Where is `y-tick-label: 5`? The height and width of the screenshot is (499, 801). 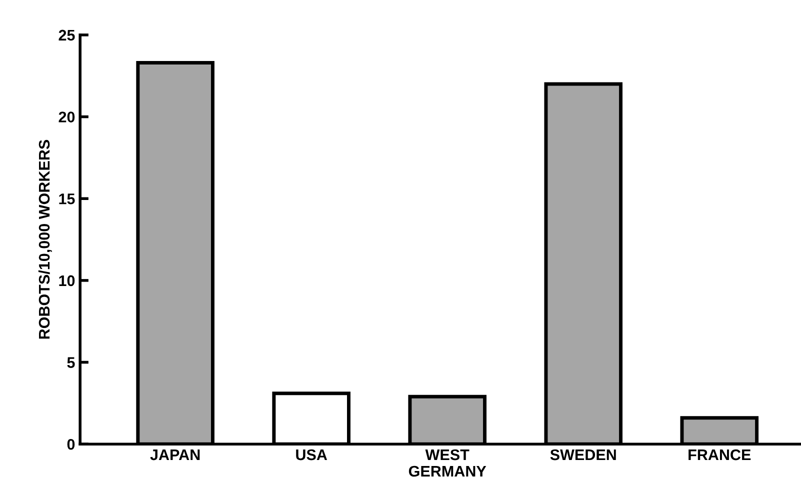 y-tick-label: 5 is located at coordinates (71, 362).